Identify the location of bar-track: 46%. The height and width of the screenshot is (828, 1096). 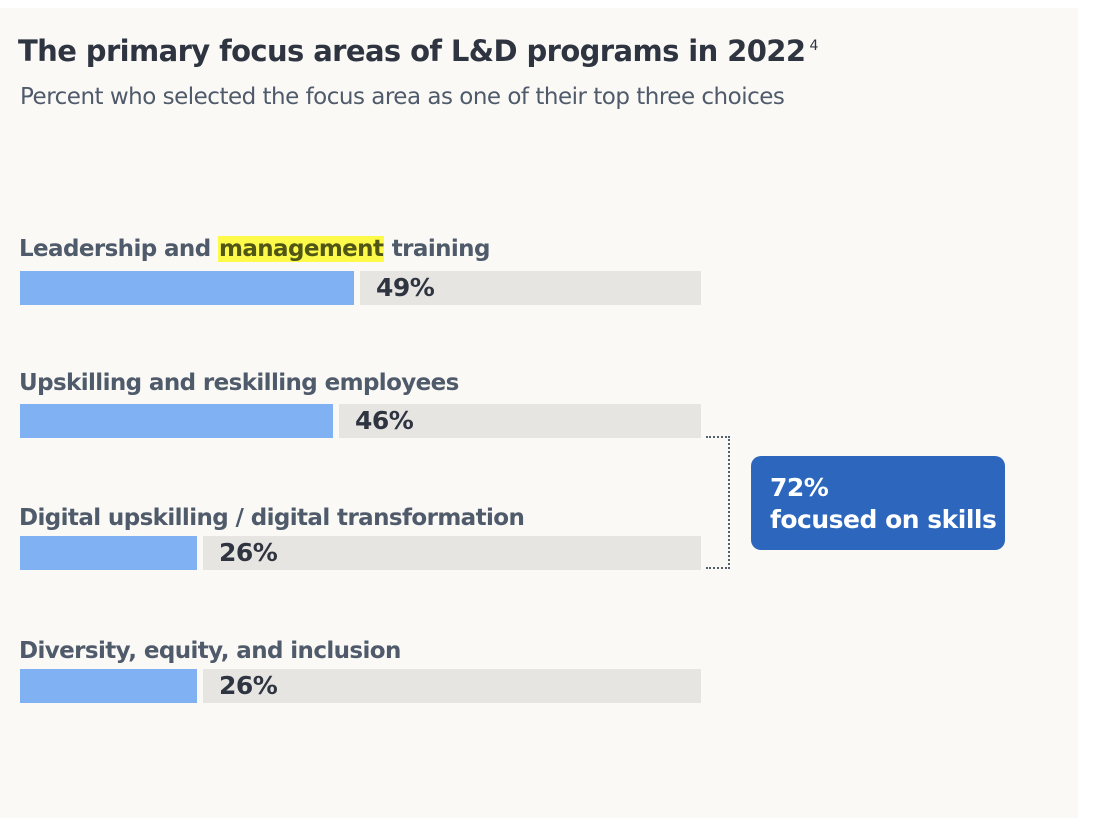
(360, 421).